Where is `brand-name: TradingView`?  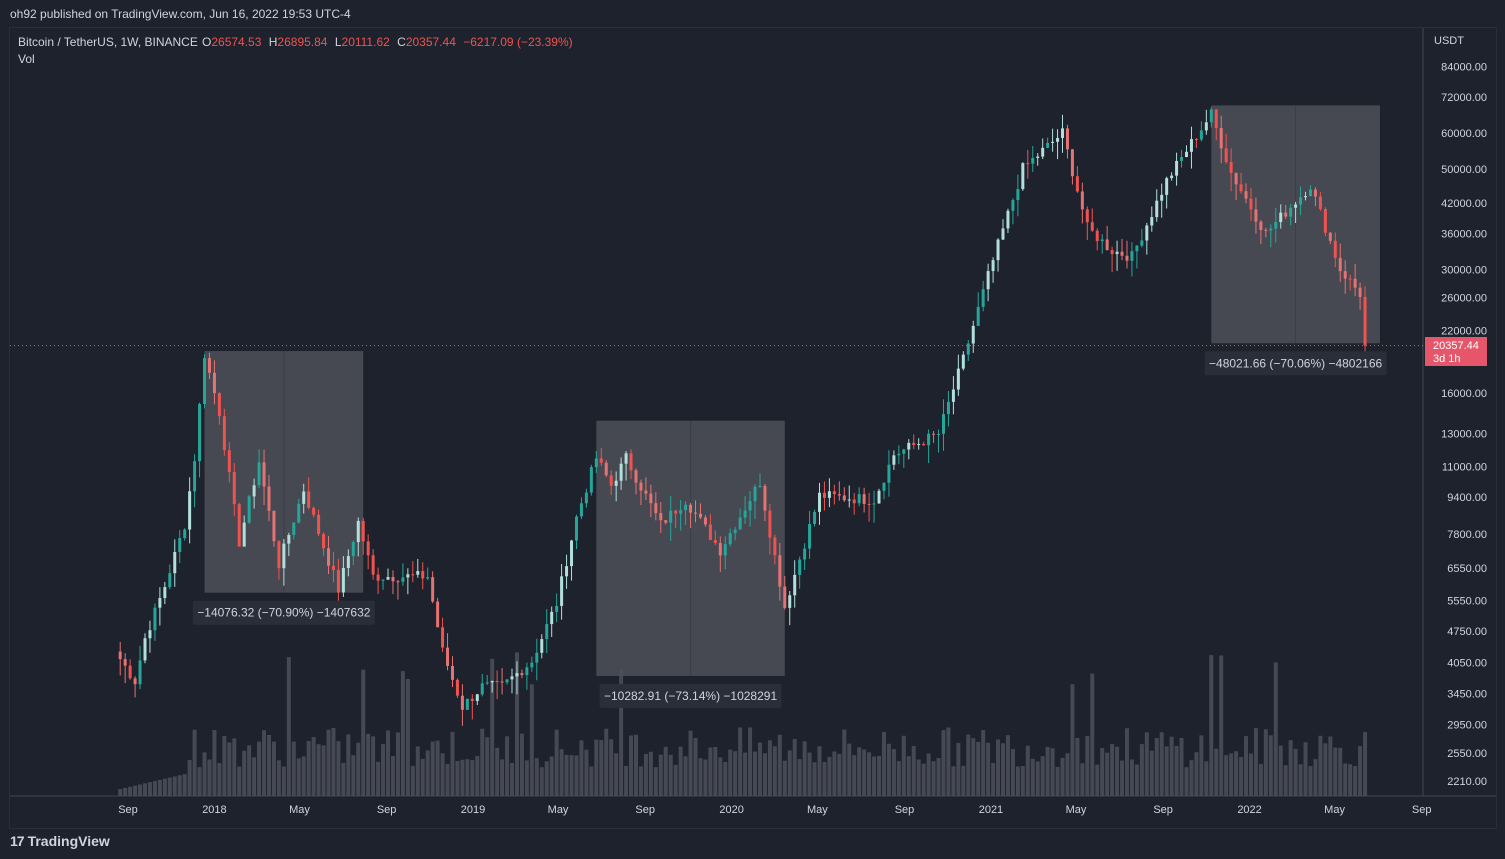 brand-name: TradingView is located at coordinates (68, 841).